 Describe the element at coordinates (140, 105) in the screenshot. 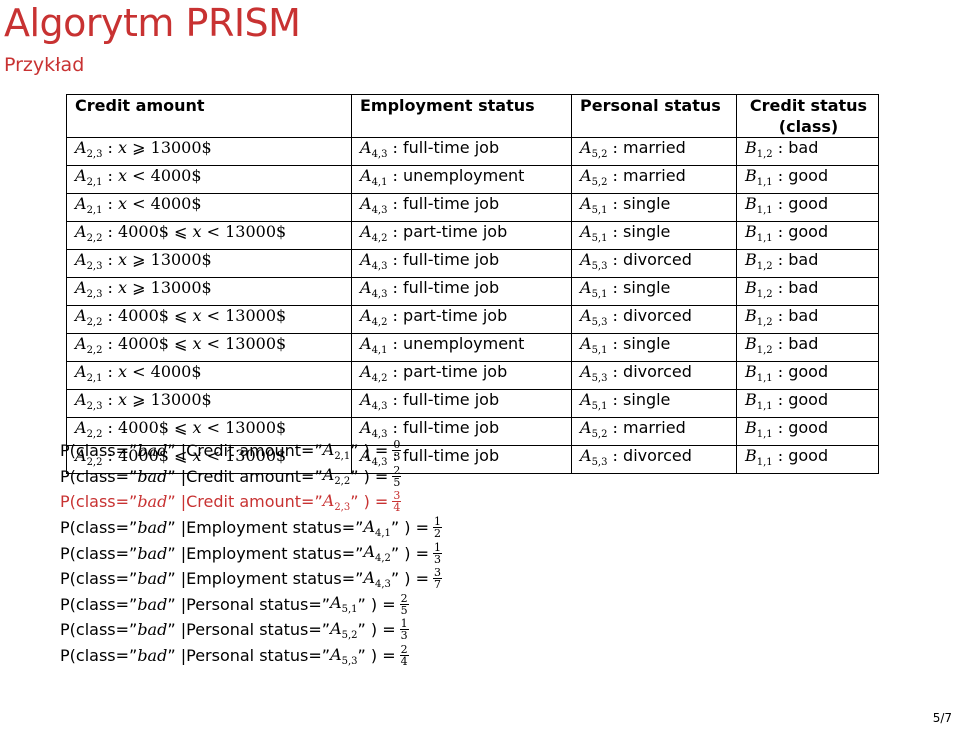

I see `header-credit-amount: Credit amount` at that location.